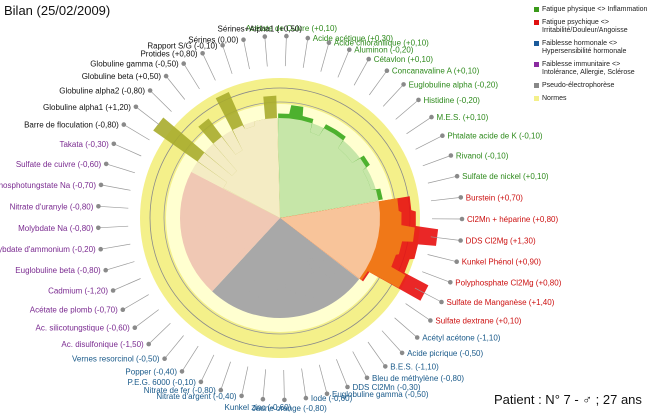 Image resolution: width=650 pixels, height=415 pixels. What do you see at coordinates (578, 85) in the screenshot?
I see `legend-label: Pseudo-électrophorèse` at bounding box center [578, 85].